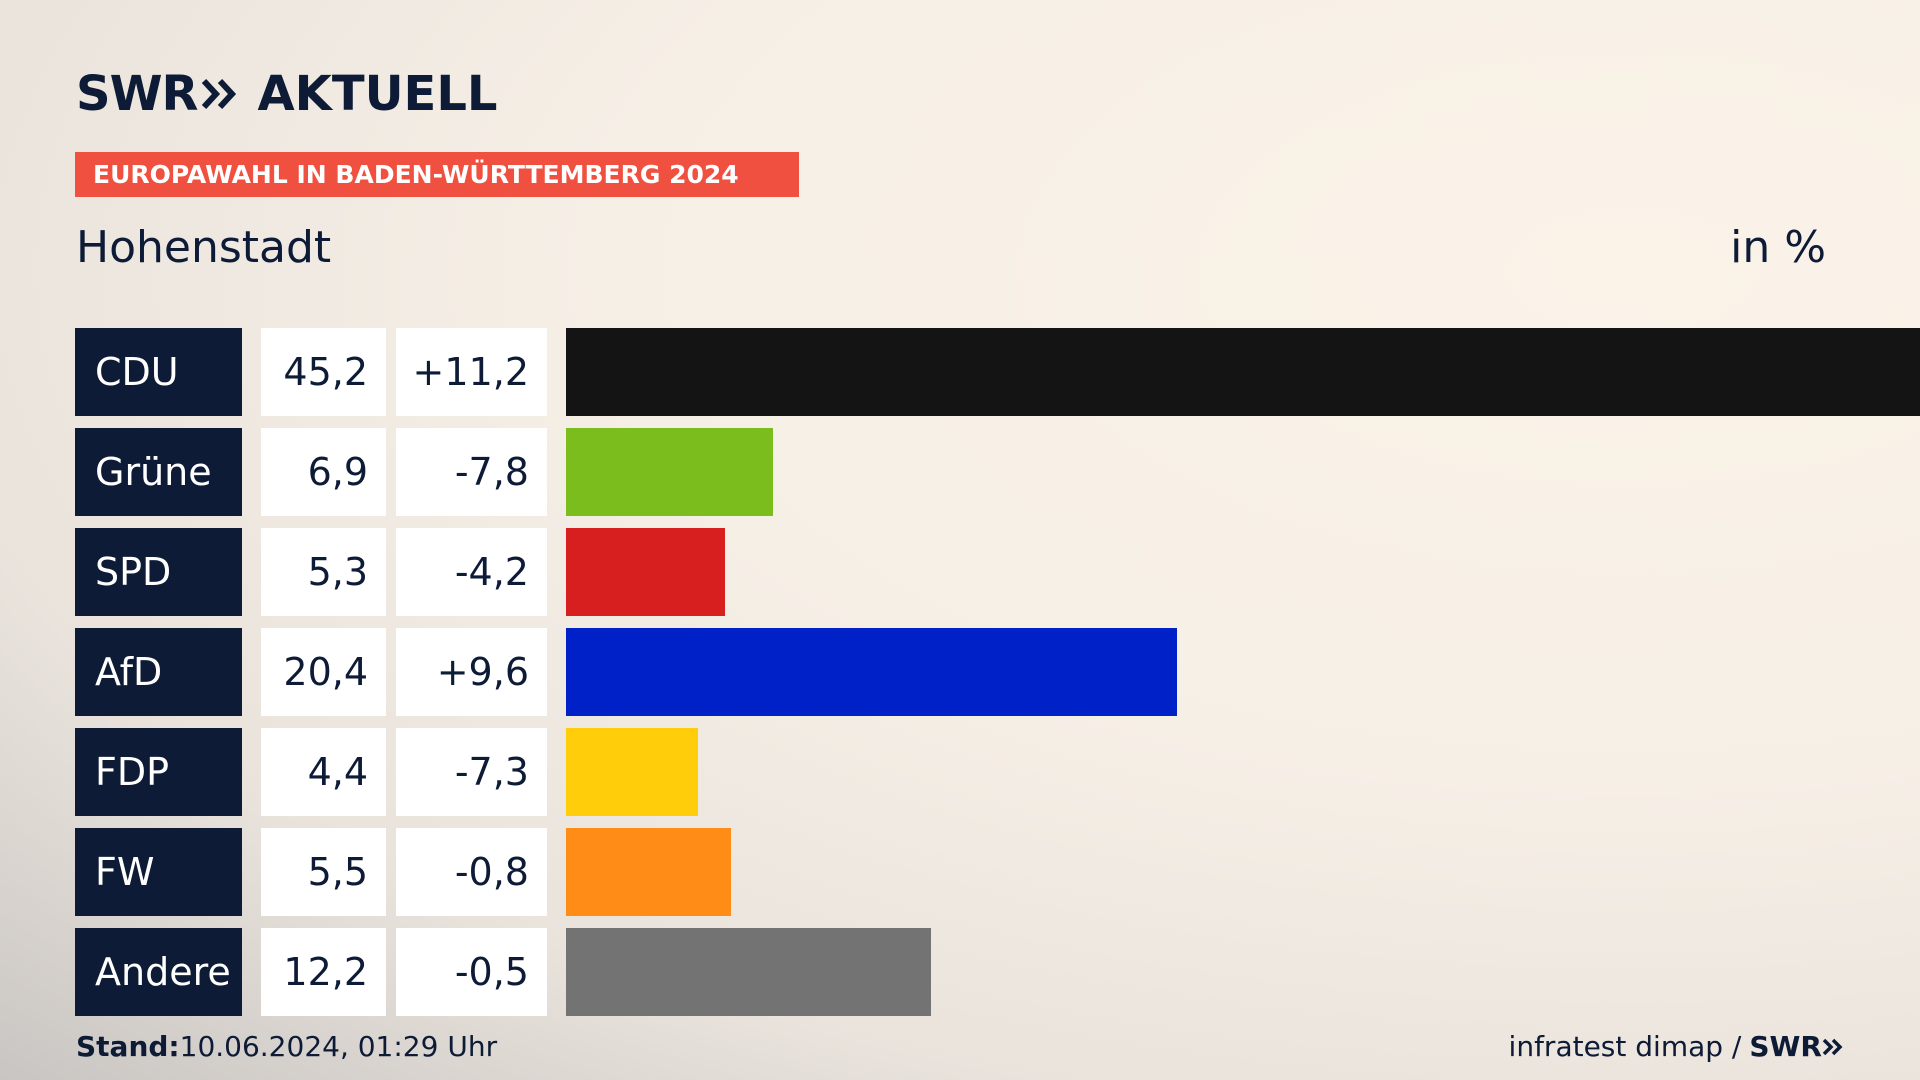 The image size is (1920, 1080). Describe the element at coordinates (437, 174) in the screenshot. I see `election-banner: EUROPAWAHL IN BADEN-WÜRTTEMBERG 2024` at that location.